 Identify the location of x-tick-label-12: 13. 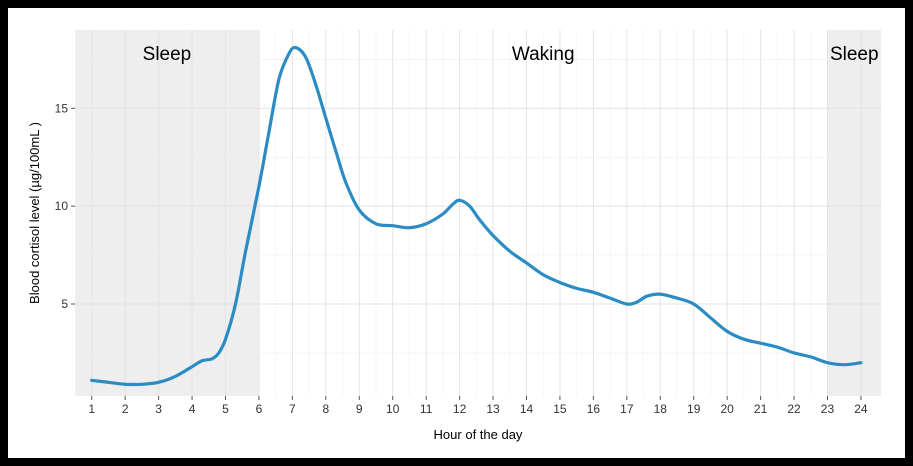
(493, 409).